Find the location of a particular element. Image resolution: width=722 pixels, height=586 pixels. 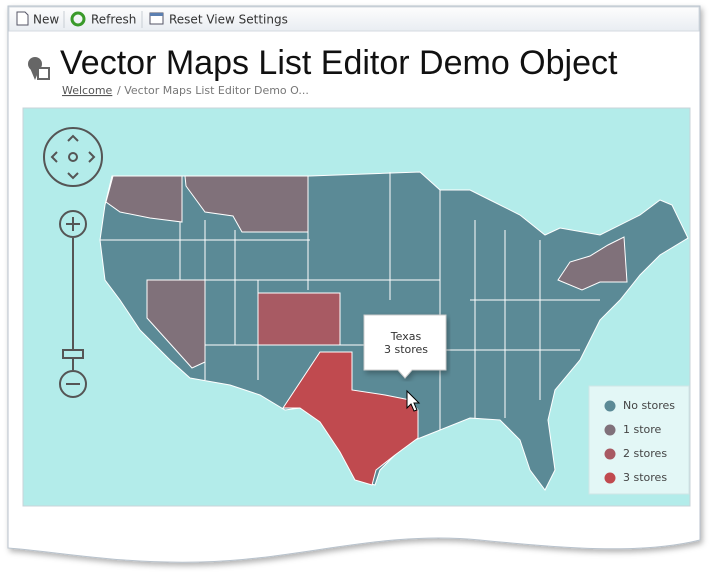

legend-label: No stores is located at coordinates (649, 405).